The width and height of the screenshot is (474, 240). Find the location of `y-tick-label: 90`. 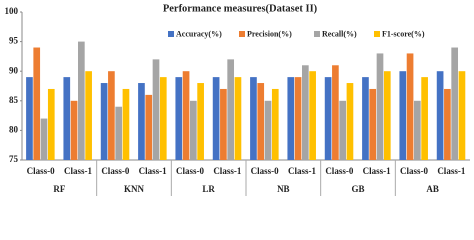

y-tick-label: 90 is located at coordinates (14, 70).